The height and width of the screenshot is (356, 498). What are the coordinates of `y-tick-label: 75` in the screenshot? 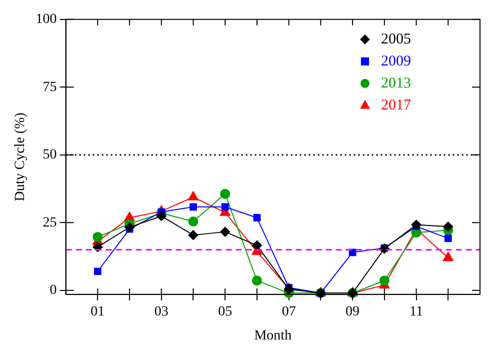 It's located at (49, 87).